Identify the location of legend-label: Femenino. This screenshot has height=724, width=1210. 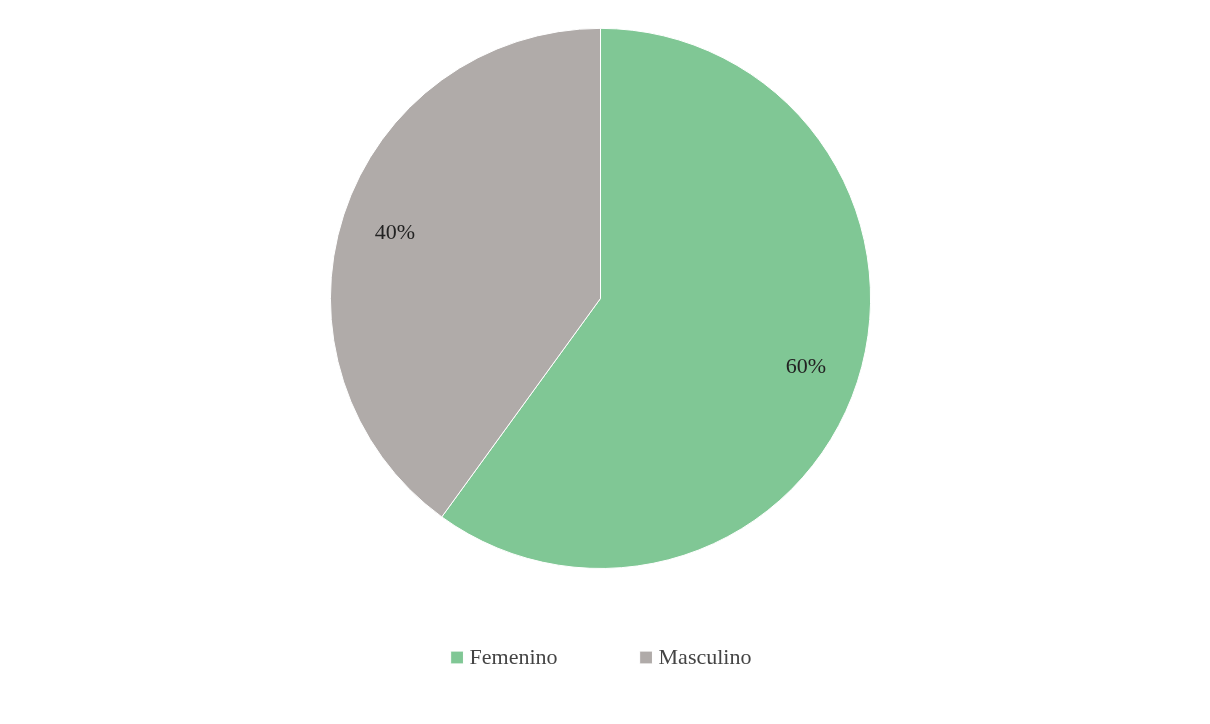
(513, 657).